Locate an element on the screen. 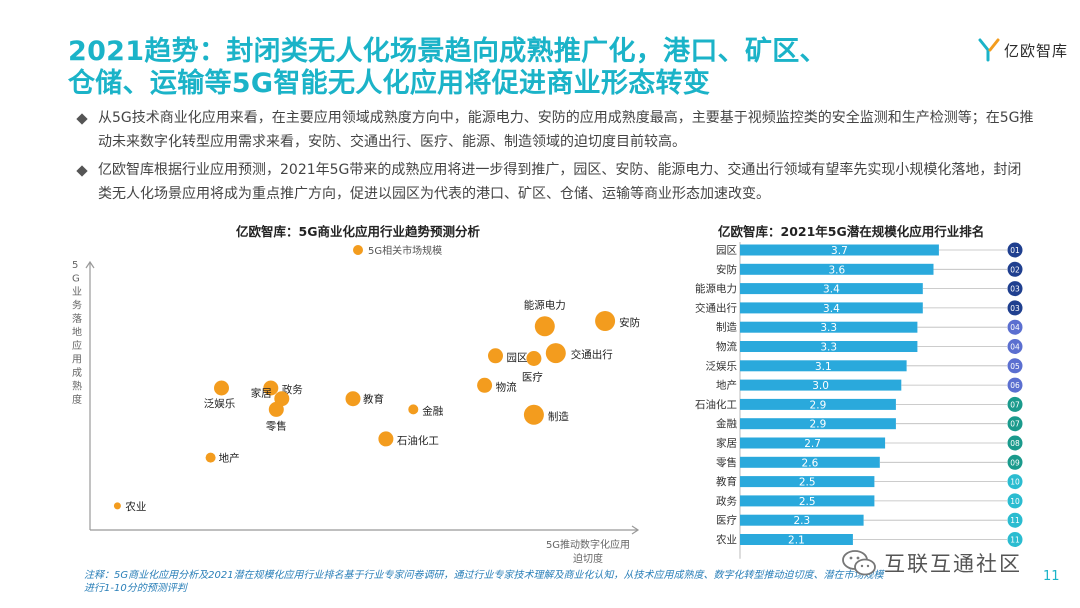 The image size is (1080, 608). wechat-watermark: 互联互通社区 is located at coordinates (932, 563).